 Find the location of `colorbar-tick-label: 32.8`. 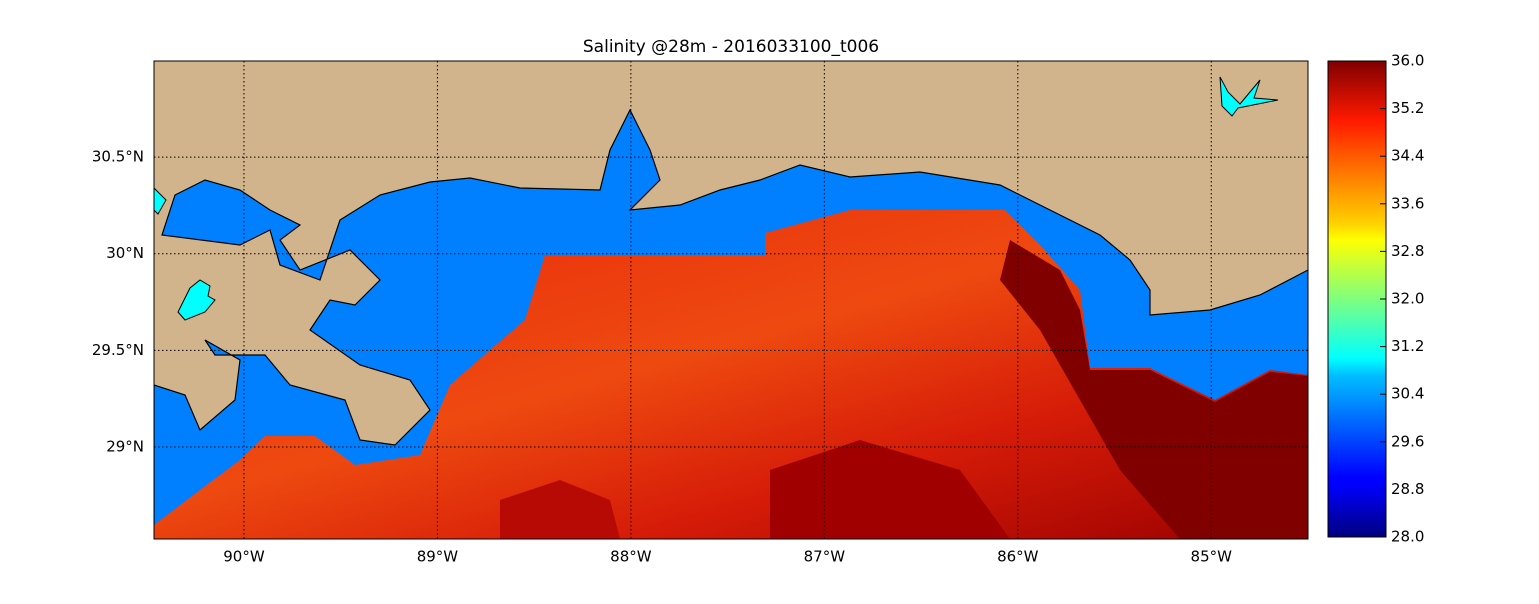

colorbar-tick-label: 32.8 is located at coordinates (1407, 251).